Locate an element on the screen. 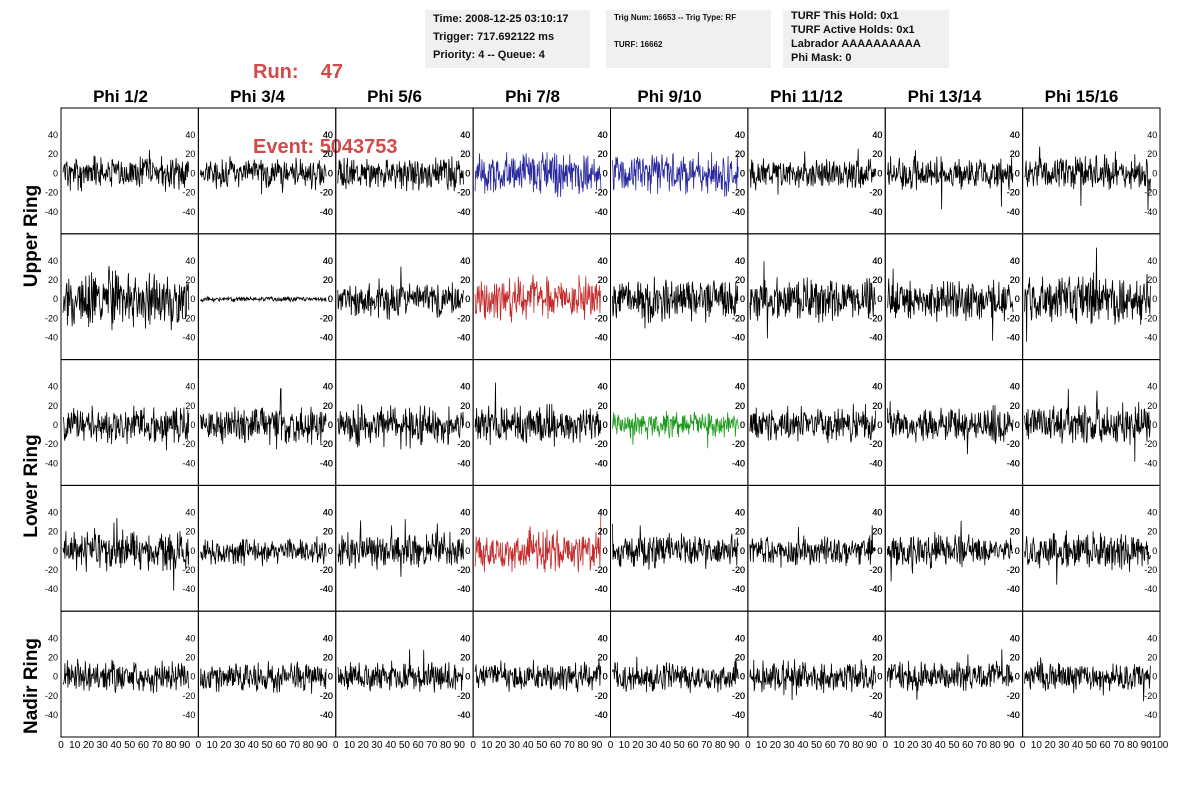 The image size is (1196, 786). waveform-r3-c2 is located at coordinates (400, 548).